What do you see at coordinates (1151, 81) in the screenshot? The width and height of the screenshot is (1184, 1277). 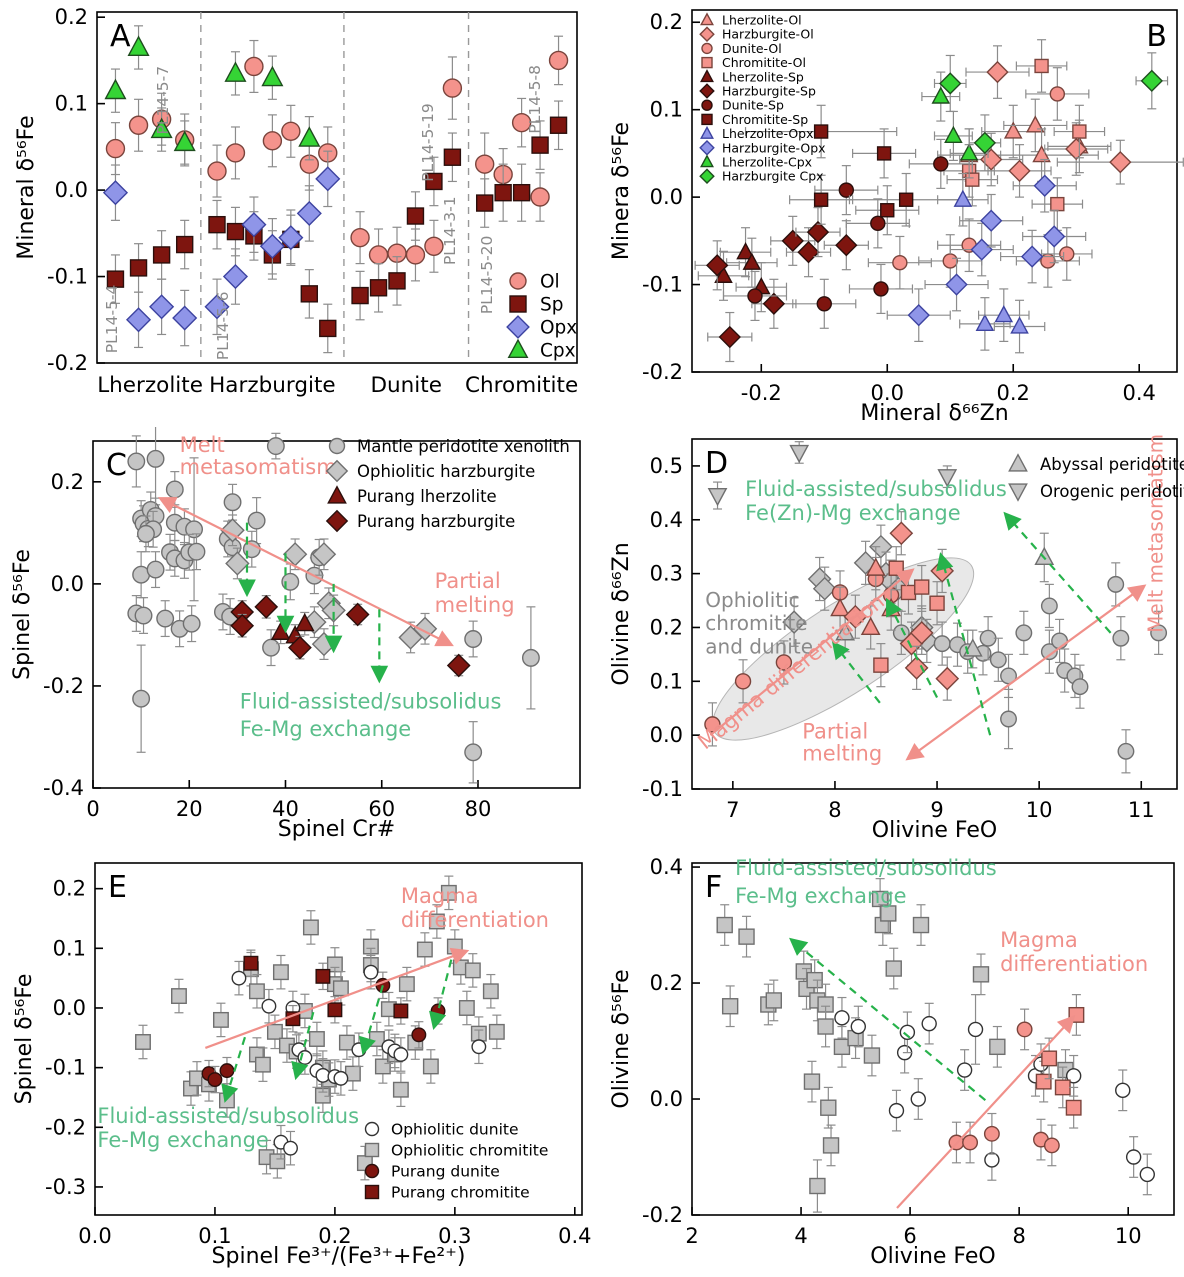 I see `point-harzburgite-cpx` at bounding box center [1151, 81].